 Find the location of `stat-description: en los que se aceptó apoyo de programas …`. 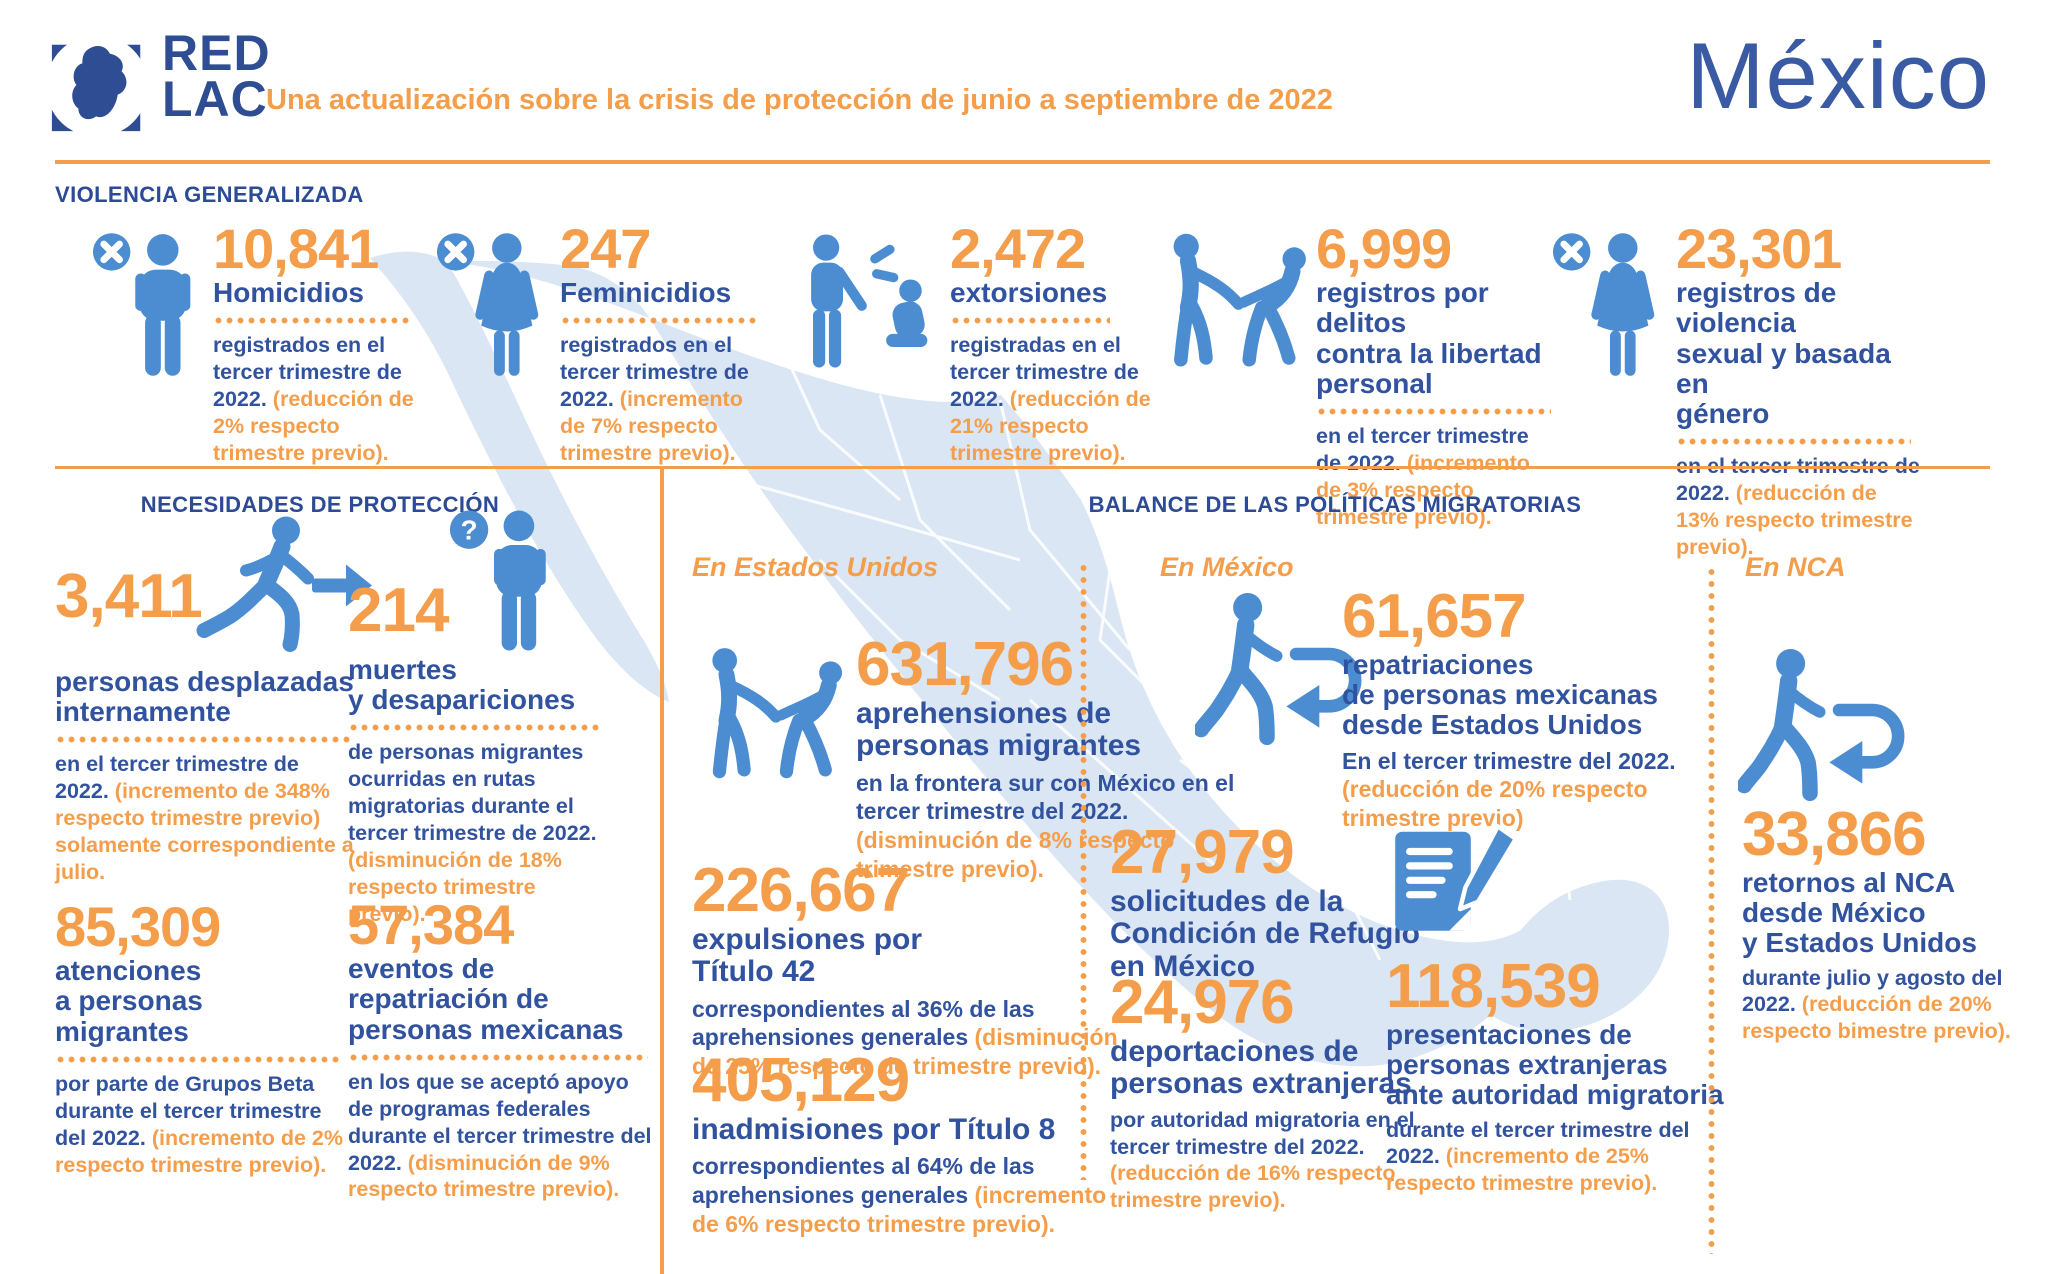

stat-description: en los que se aceptó apoyo de programas … is located at coordinates (500, 1135).